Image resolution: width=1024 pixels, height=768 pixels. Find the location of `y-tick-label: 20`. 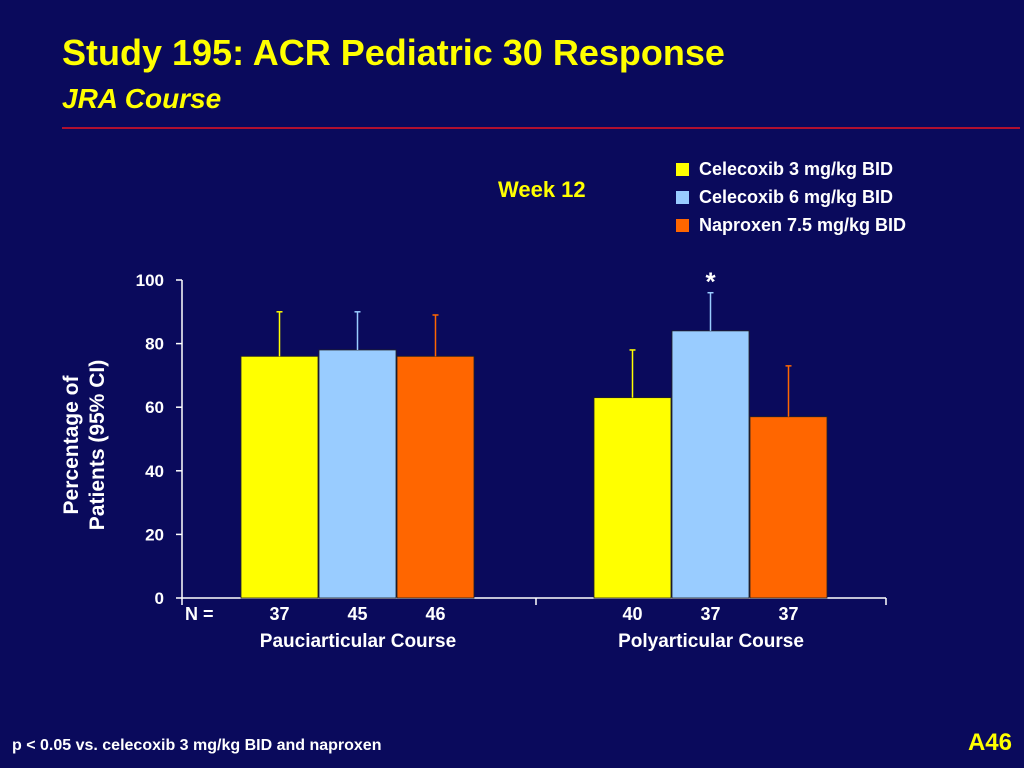

y-tick-label: 20 is located at coordinates (154, 534).